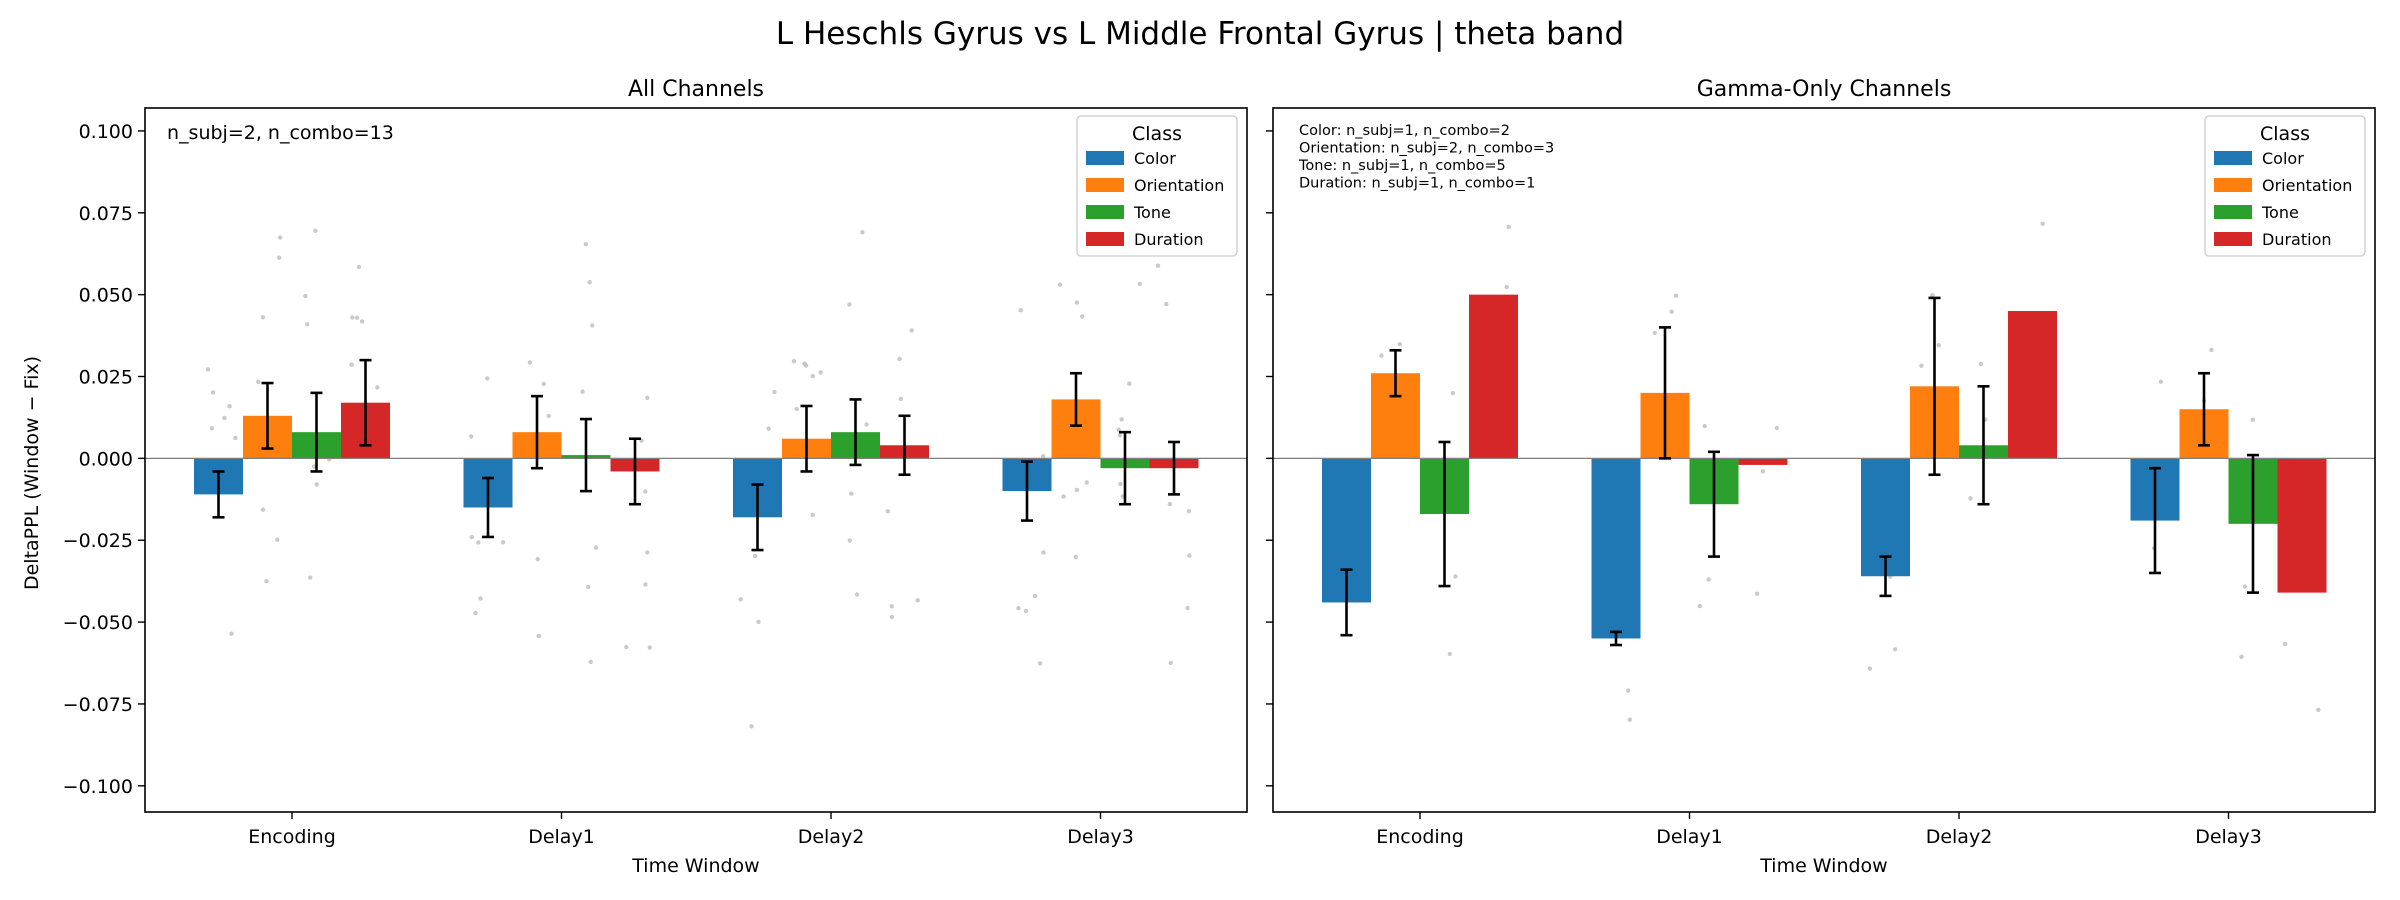  Describe the element at coordinates (2233, 212) in the screenshot. I see `legend-swatch-tone` at that location.